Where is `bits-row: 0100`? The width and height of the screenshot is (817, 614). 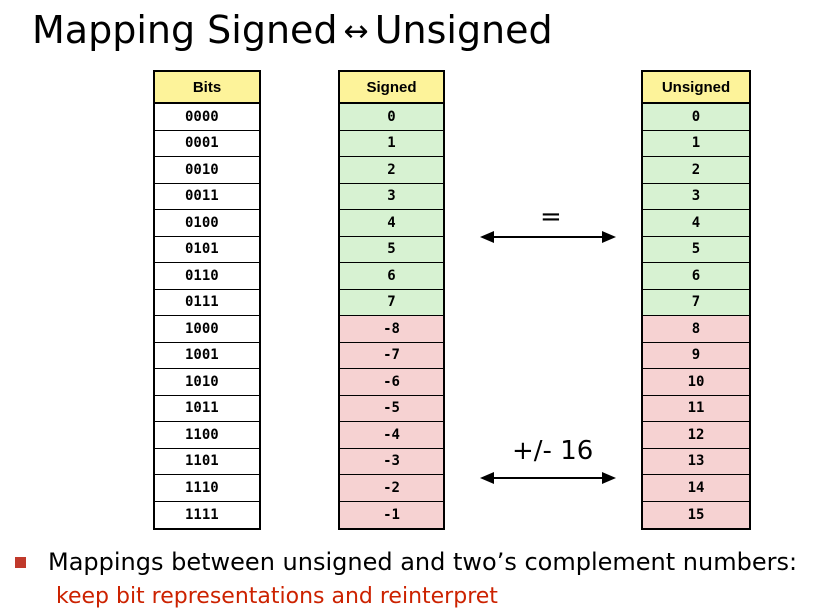 bits-row: 0100 is located at coordinates (207, 223).